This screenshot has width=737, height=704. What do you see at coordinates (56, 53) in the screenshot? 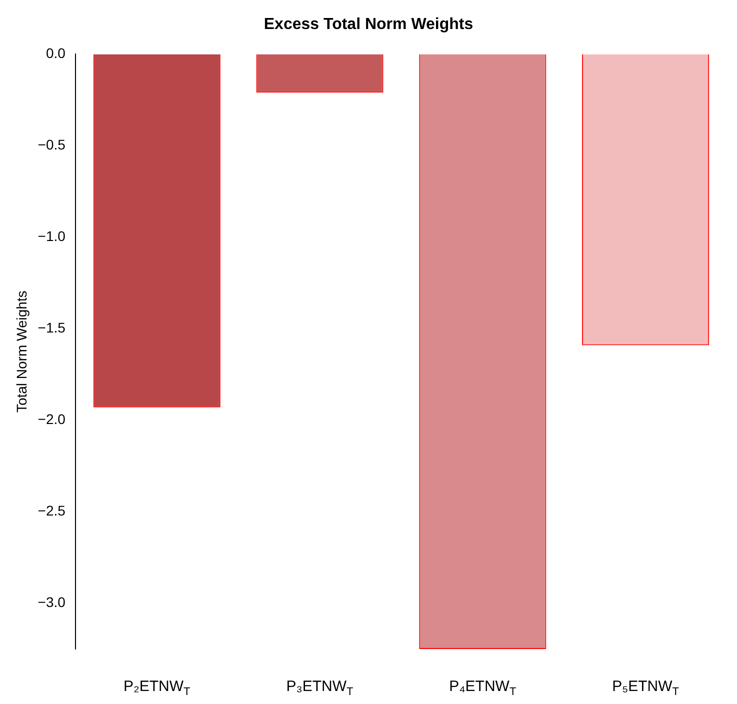
I see `y-tick-label: 0.0` at bounding box center [56, 53].